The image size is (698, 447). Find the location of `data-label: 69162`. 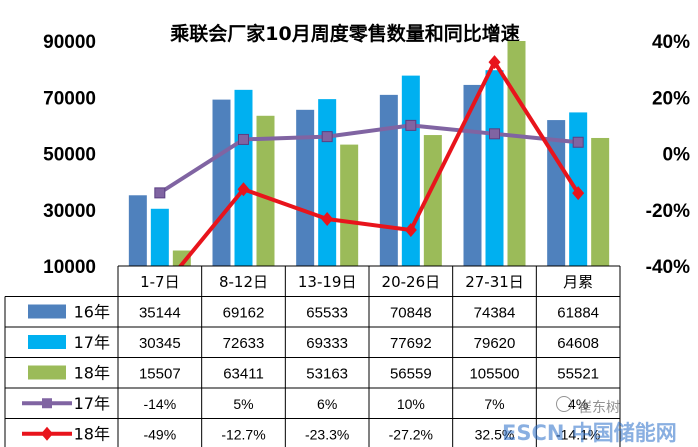

data-label: 69162 is located at coordinates (244, 313).